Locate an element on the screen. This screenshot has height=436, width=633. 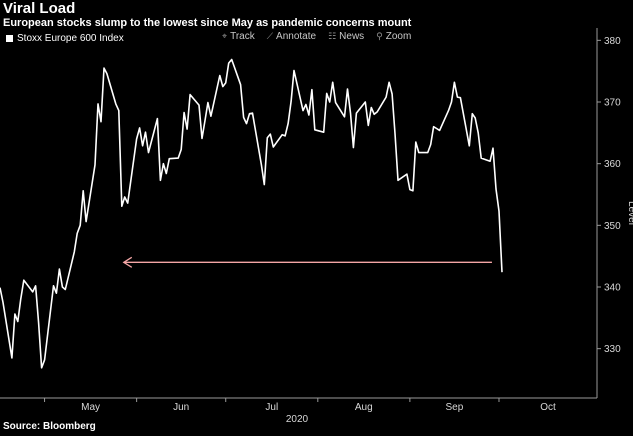
chart-title: Viral Load is located at coordinates (39, 8).